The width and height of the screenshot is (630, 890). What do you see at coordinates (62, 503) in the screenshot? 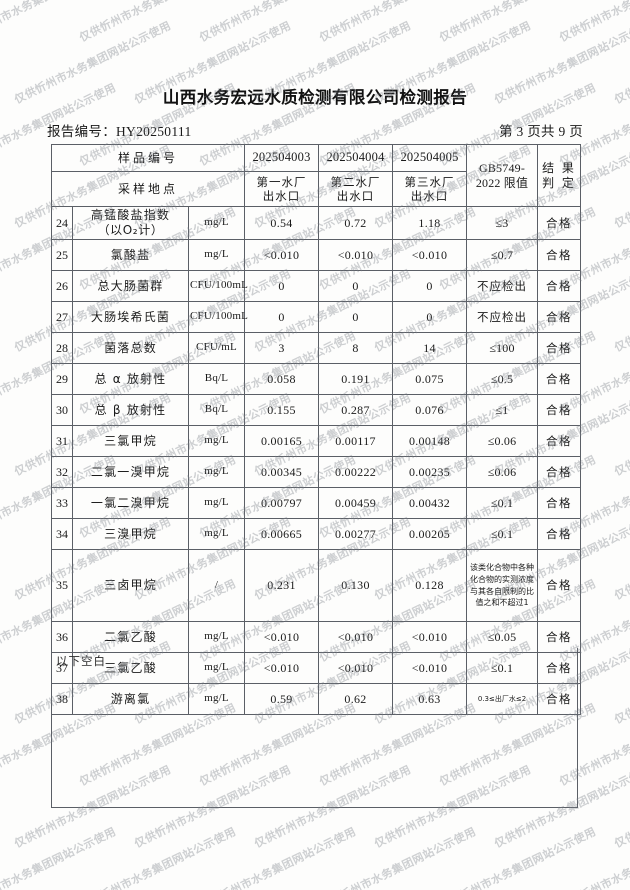
I see `row-number: 33` at bounding box center [62, 503].